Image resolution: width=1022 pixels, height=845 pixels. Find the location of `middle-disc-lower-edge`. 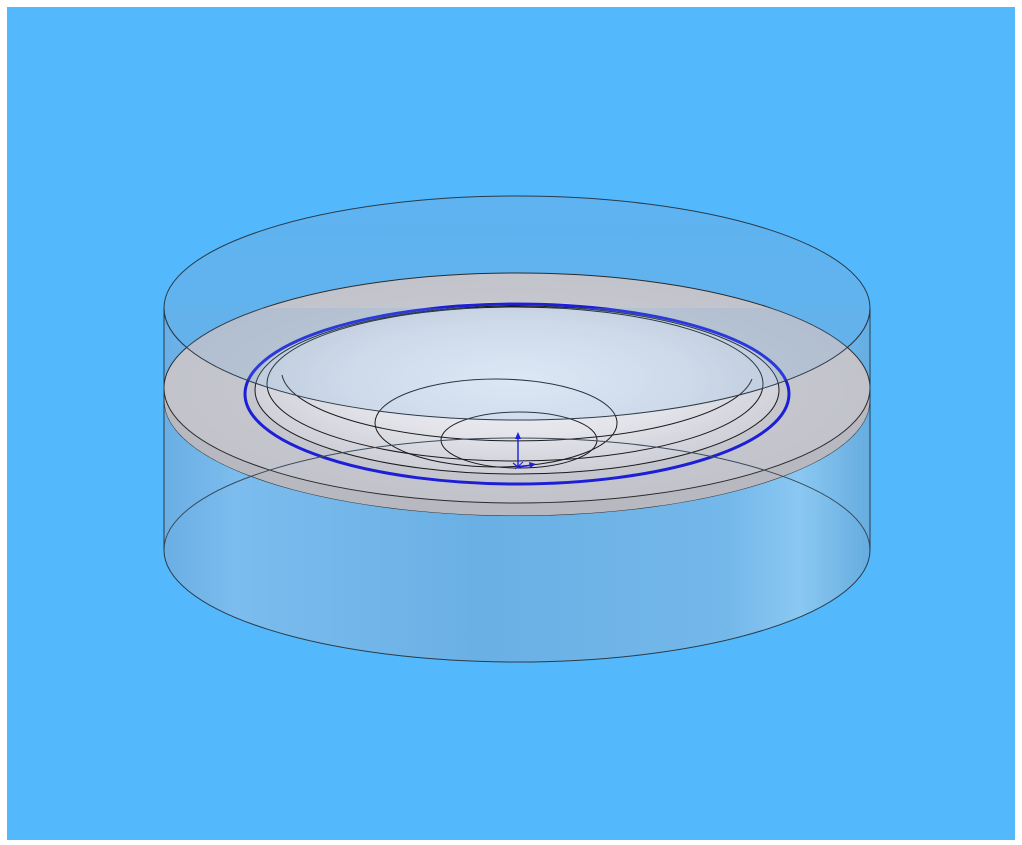

middle-disc-lower-edge is located at coordinates (517, 458).